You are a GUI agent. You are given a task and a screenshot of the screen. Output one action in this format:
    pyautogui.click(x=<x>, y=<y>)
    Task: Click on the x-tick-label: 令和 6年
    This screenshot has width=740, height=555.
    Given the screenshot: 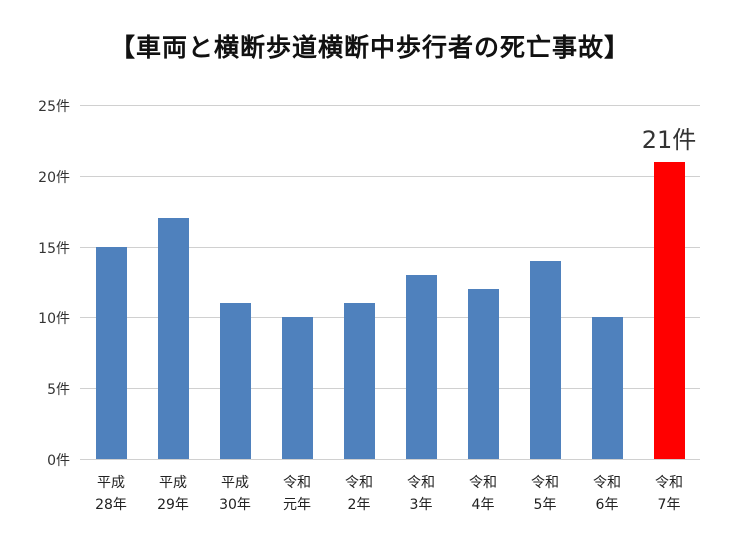 What is the action you would take?
    pyautogui.click(x=607, y=494)
    